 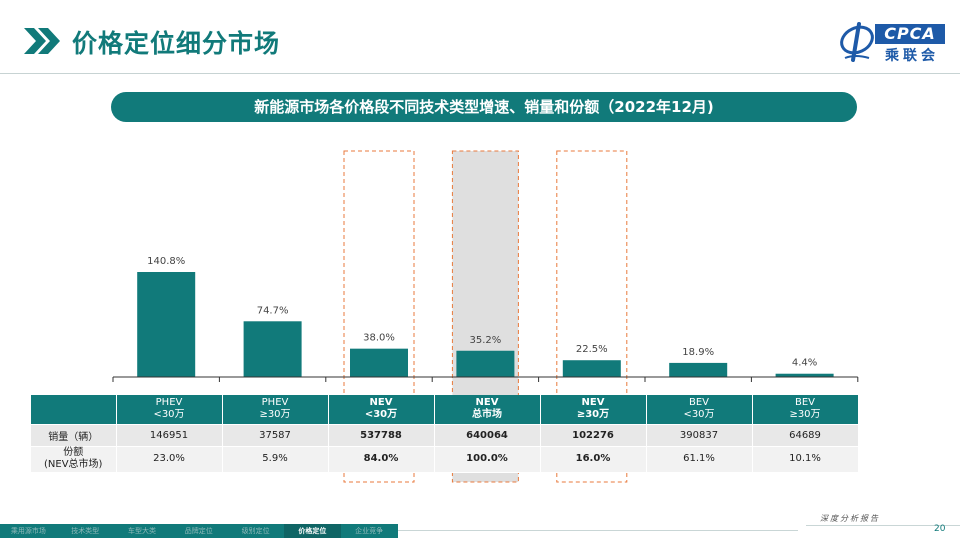 What do you see at coordinates (912, 56) in the screenshot?
I see `logo-cn-text: 乘联会` at bounding box center [912, 56].